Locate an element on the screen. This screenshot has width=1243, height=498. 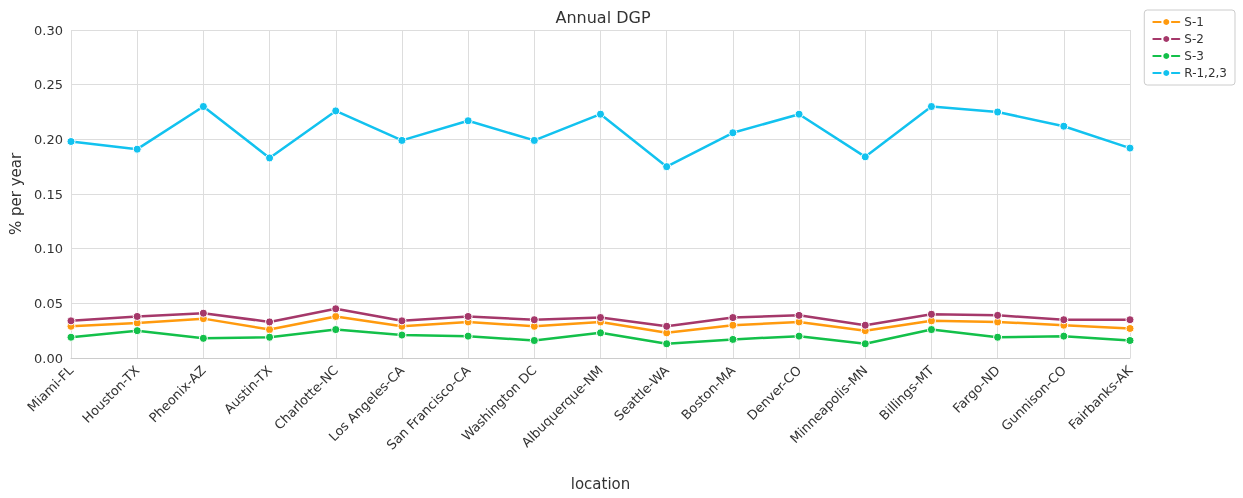
legend-label: S-1 is located at coordinates (1194, 22).